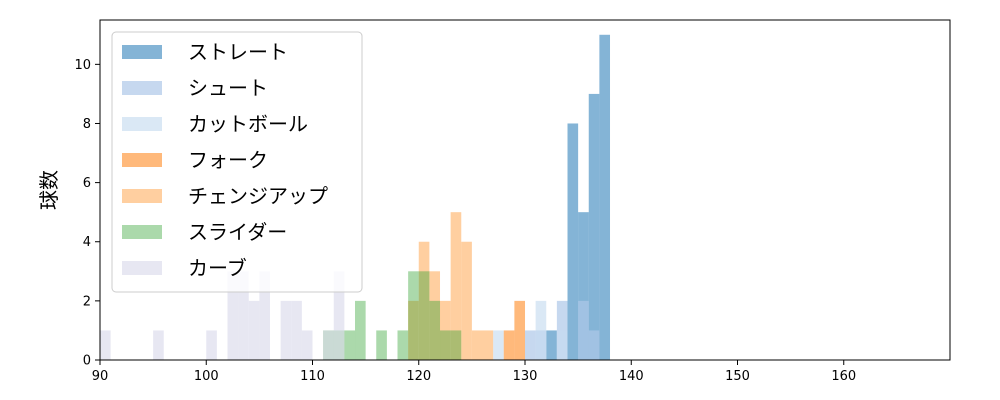  What do you see at coordinates (87, 361) in the screenshot?
I see `y-tick-label-0: 0` at bounding box center [87, 361].